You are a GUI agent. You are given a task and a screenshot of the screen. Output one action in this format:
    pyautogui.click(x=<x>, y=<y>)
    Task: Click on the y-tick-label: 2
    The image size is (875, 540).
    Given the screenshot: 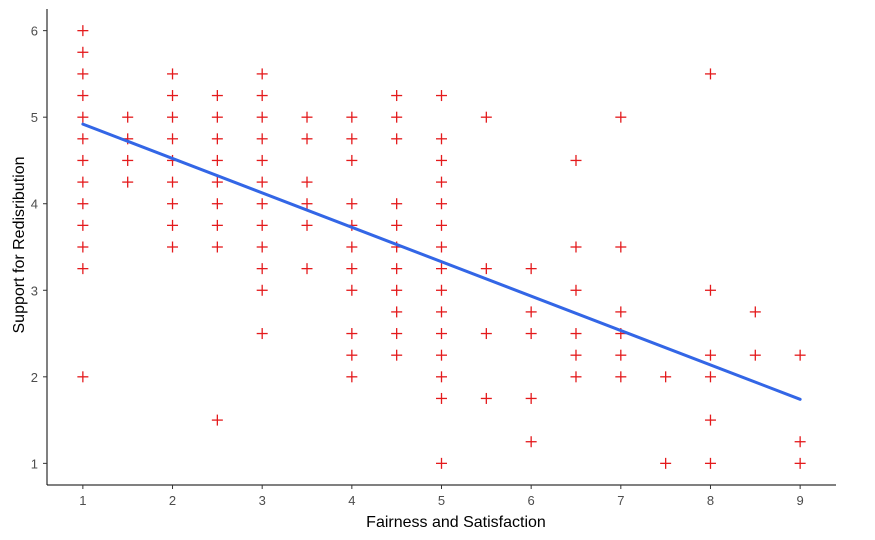 What is the action you would take?
    pyautogui.click(x=34, y=377)
    